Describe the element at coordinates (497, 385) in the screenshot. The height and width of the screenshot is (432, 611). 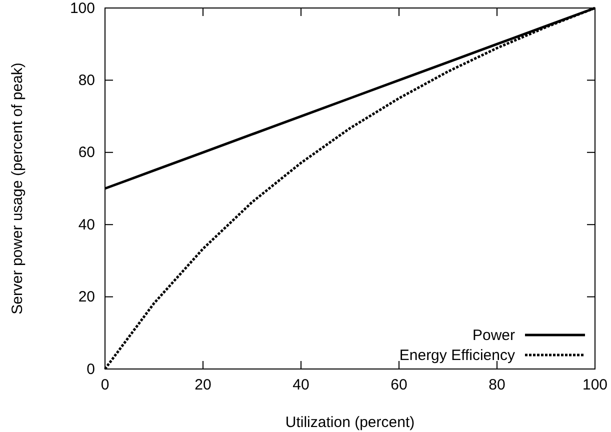
I see `x-tick-label: 80` at that location.